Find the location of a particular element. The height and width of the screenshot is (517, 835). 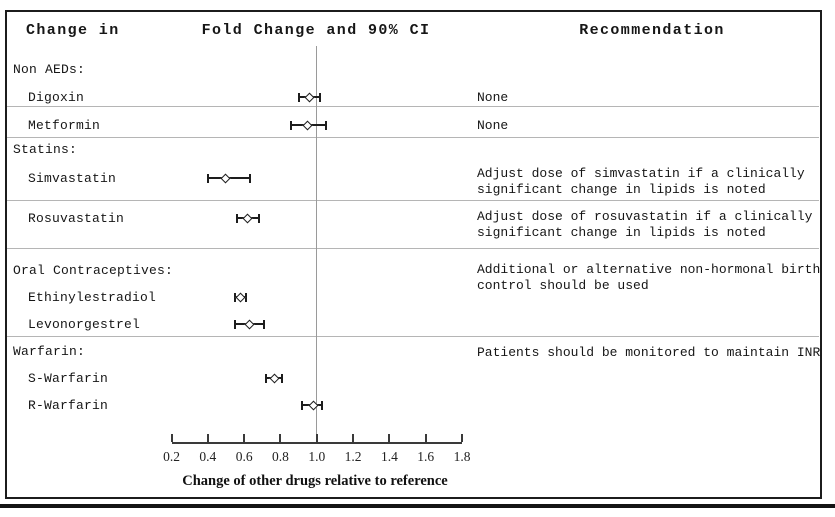

section-label-warfarin: Warfarin: is located at coordinates (49, 351).